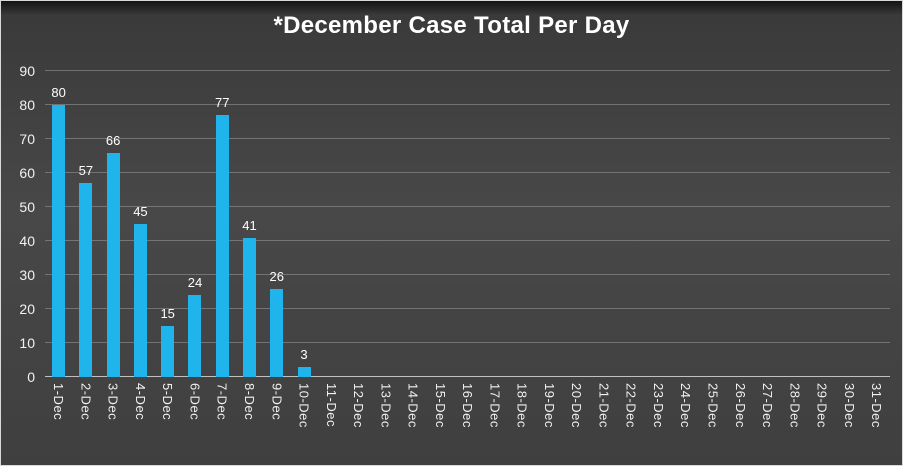  What do you see at coordinates (768, 405) in the screenshot?
I see `x-tick-label: 27-Dec` at bounding box center [768, 405].